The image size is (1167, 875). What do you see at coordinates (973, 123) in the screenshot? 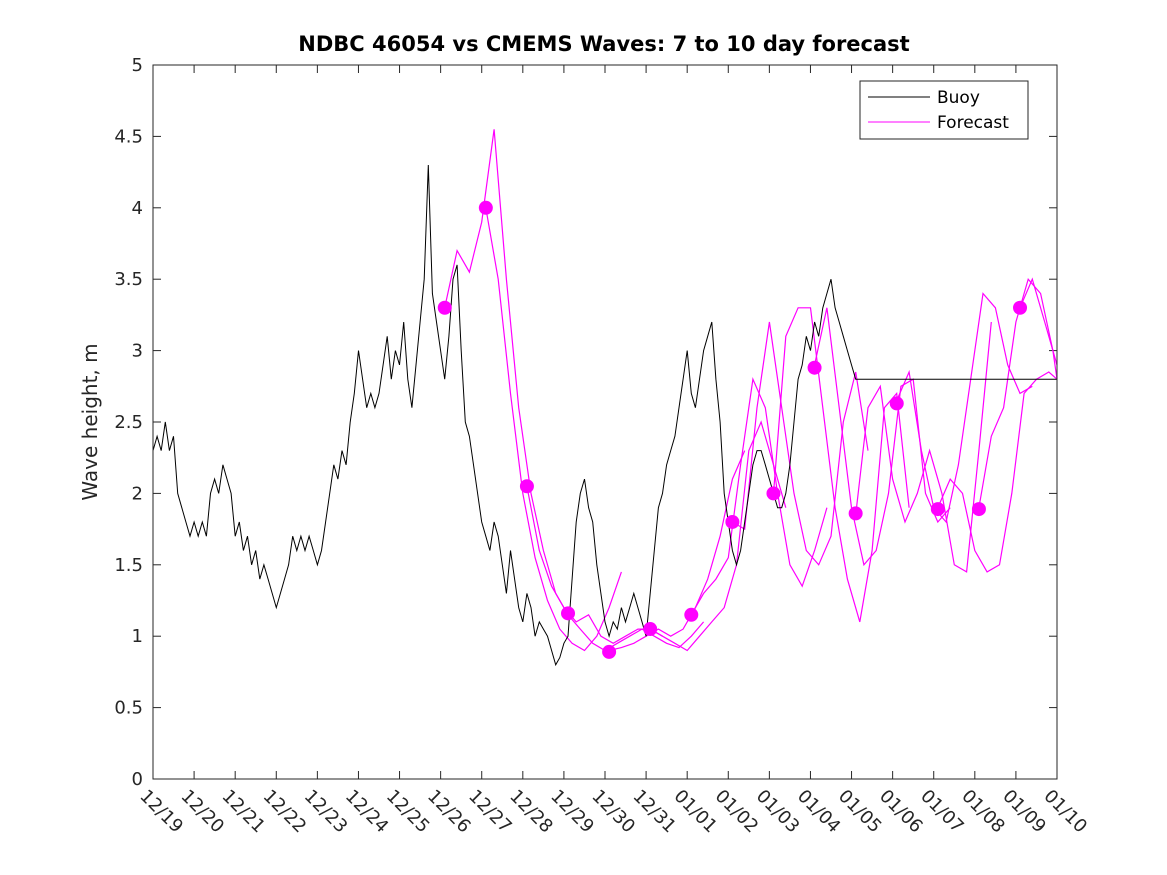
I see `legend-forecast-label: Forecast` at bounding box center [973, 123].